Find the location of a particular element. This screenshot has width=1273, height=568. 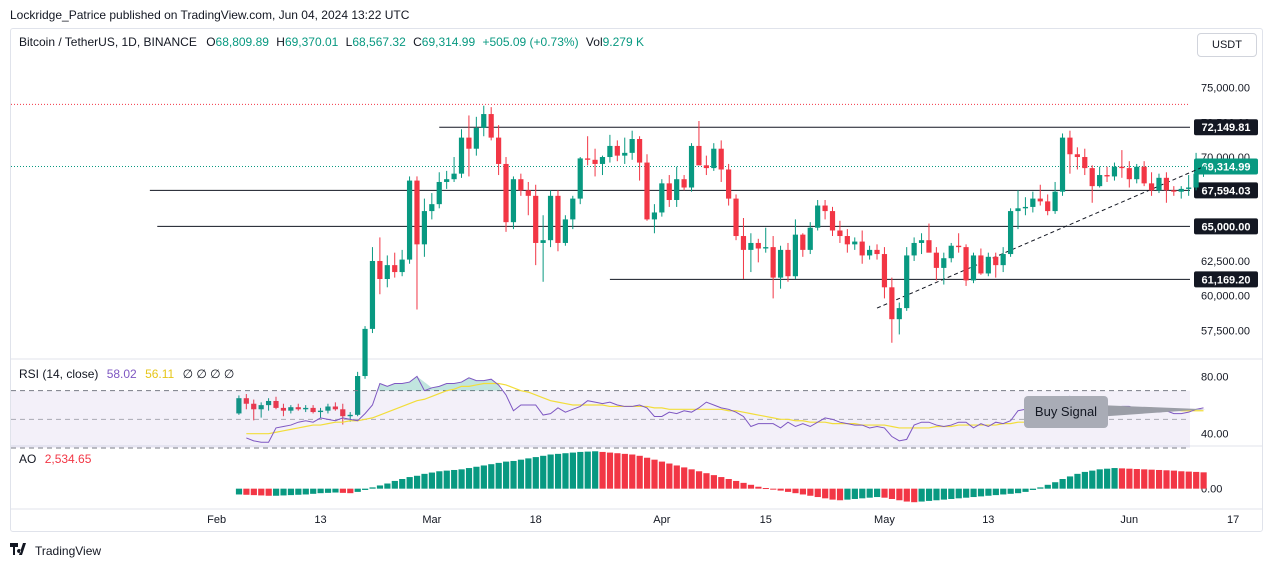

rsi-overbought-fill is located at coordinates (439, 383).